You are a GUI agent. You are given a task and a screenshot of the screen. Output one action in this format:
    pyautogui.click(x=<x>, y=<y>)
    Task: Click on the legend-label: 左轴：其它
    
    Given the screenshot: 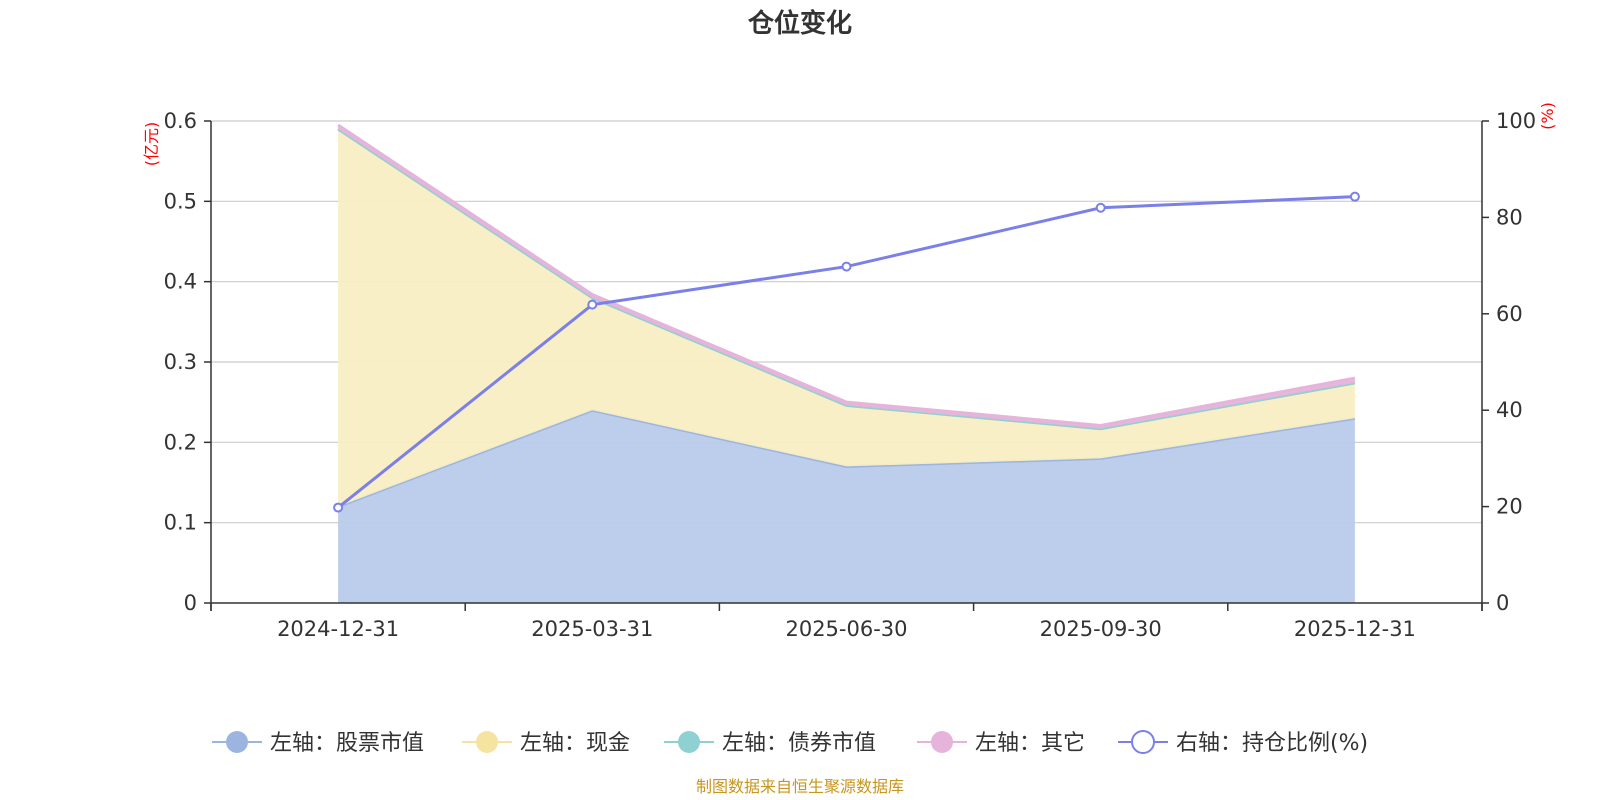 What is the action you would take?
    pyautogui.click(x=1030, y=743)
    